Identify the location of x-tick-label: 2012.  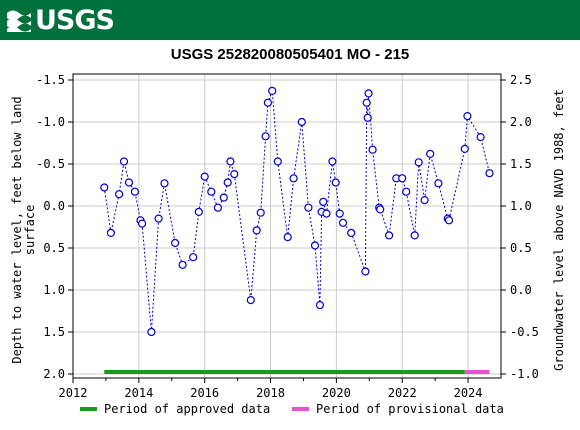
(73, 393).